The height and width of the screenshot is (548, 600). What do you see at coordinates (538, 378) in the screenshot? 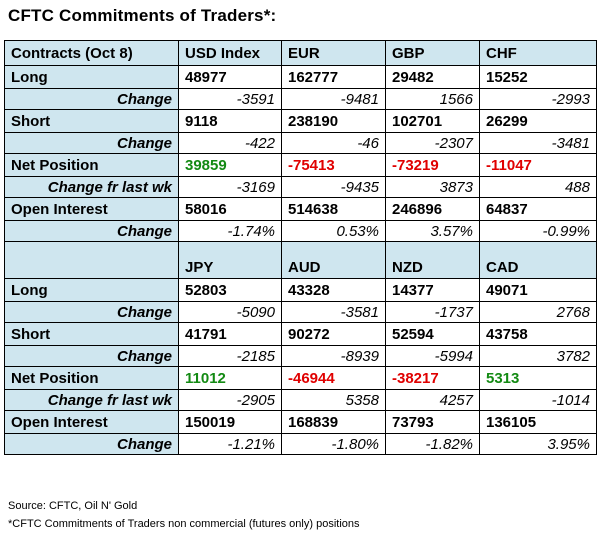
I see `net-position-value: 5313` at bounding box center [538, 378].